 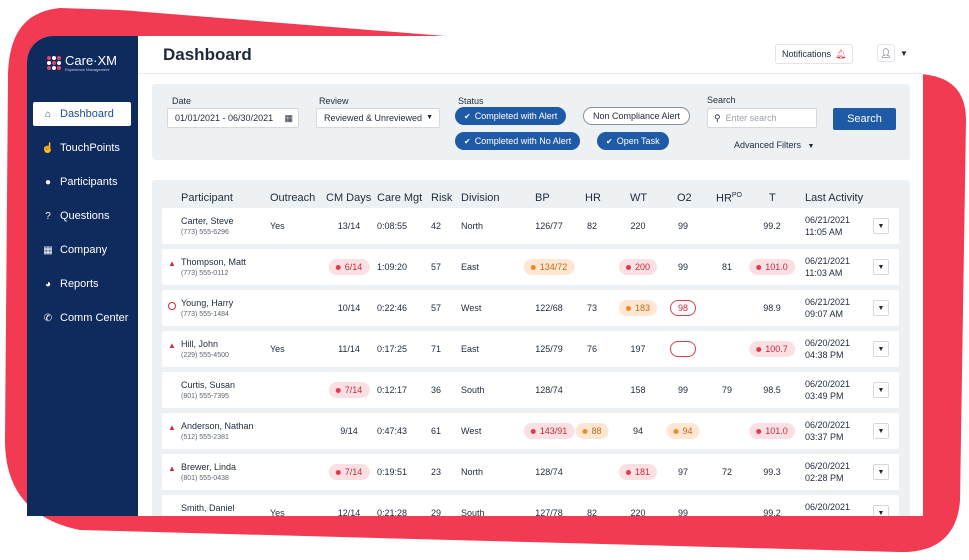 I want to click on col-risk: Risk, so click(x=442, y=198).